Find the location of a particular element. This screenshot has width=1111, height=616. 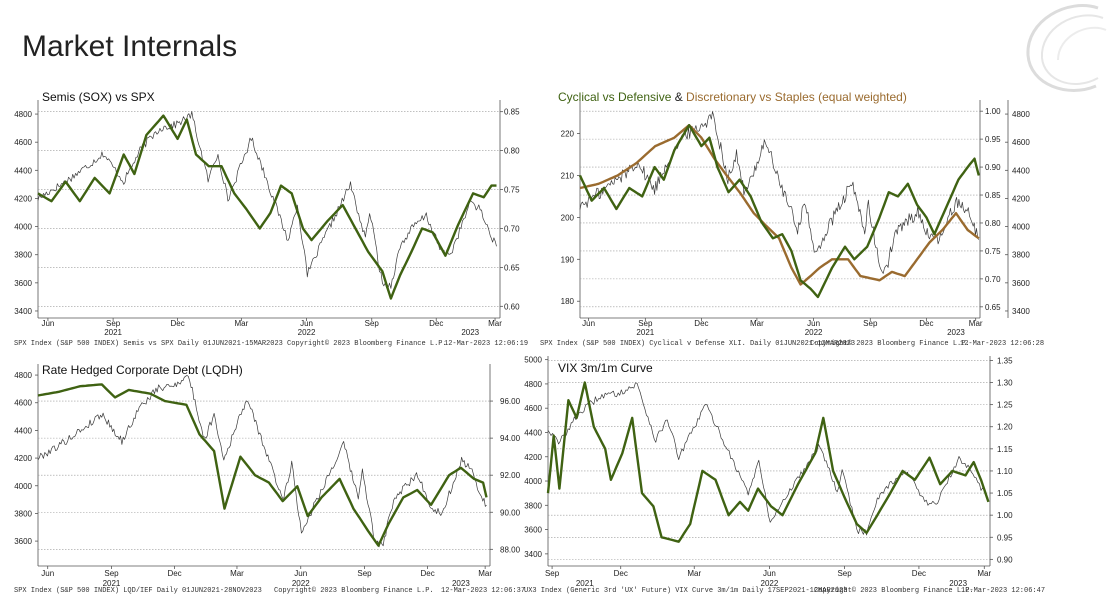

ring-logo-icon is located at coordinates (1066, 48).